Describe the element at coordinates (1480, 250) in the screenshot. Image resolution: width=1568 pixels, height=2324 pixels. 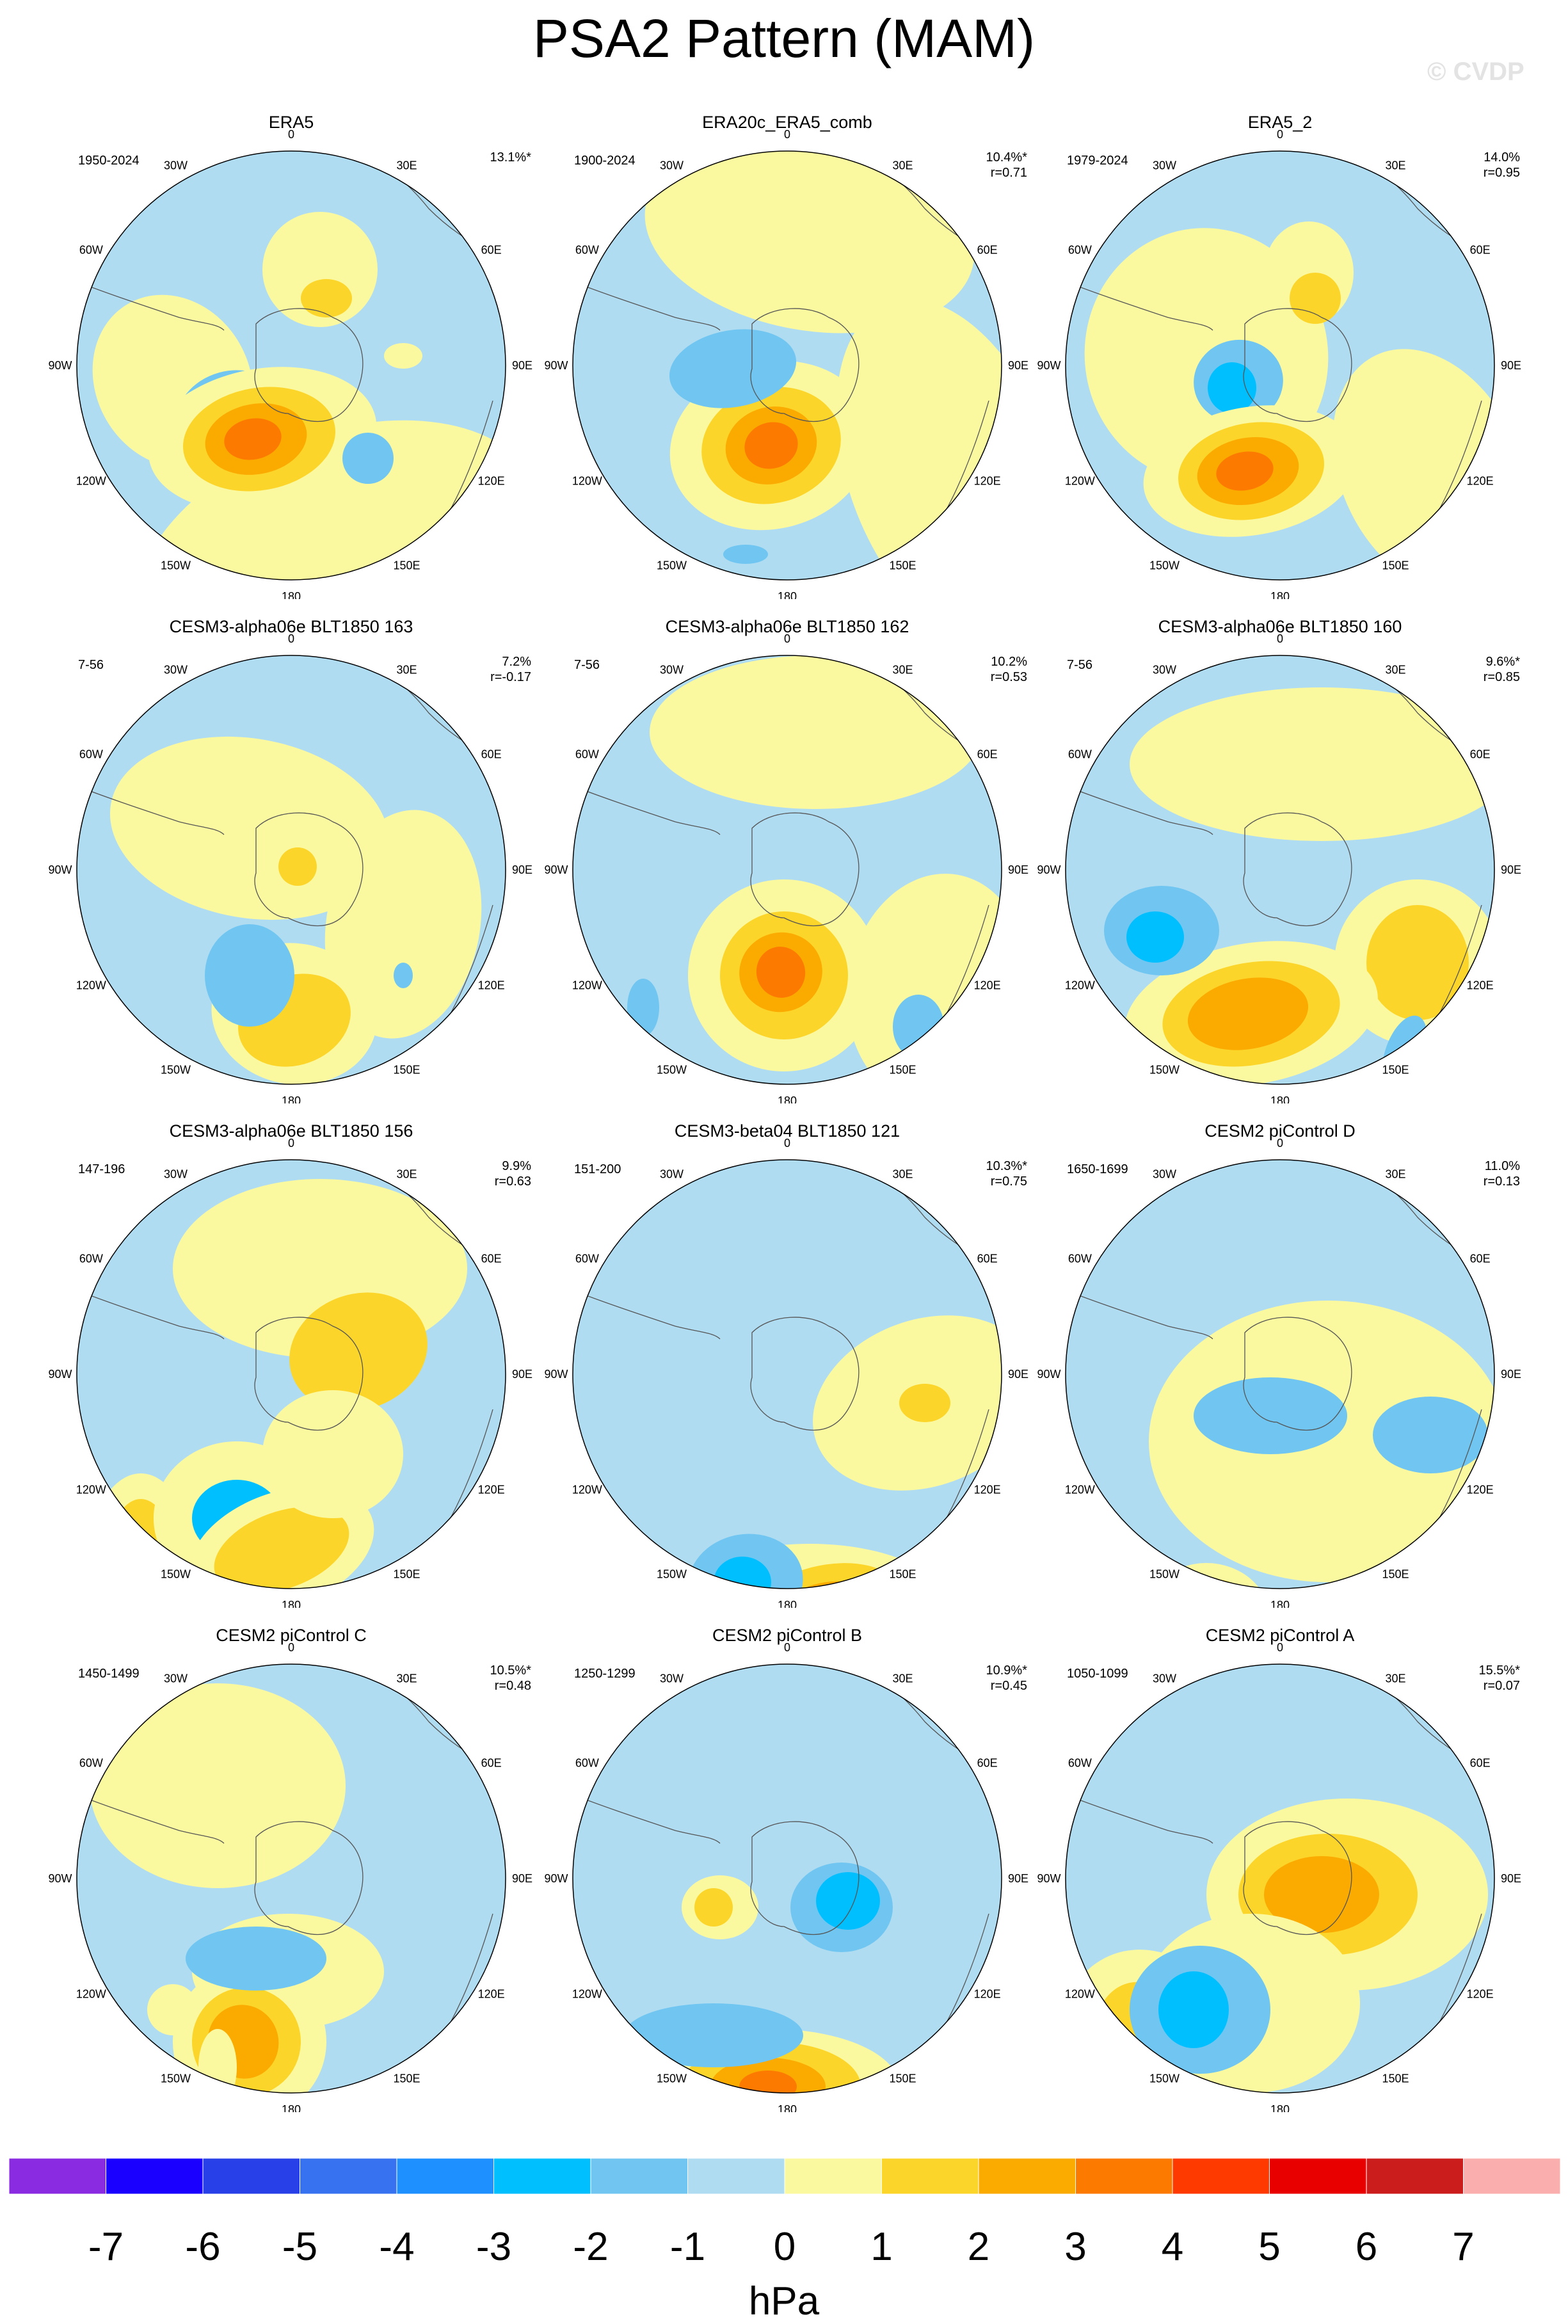
I see `lon-label: 60E` at that location.